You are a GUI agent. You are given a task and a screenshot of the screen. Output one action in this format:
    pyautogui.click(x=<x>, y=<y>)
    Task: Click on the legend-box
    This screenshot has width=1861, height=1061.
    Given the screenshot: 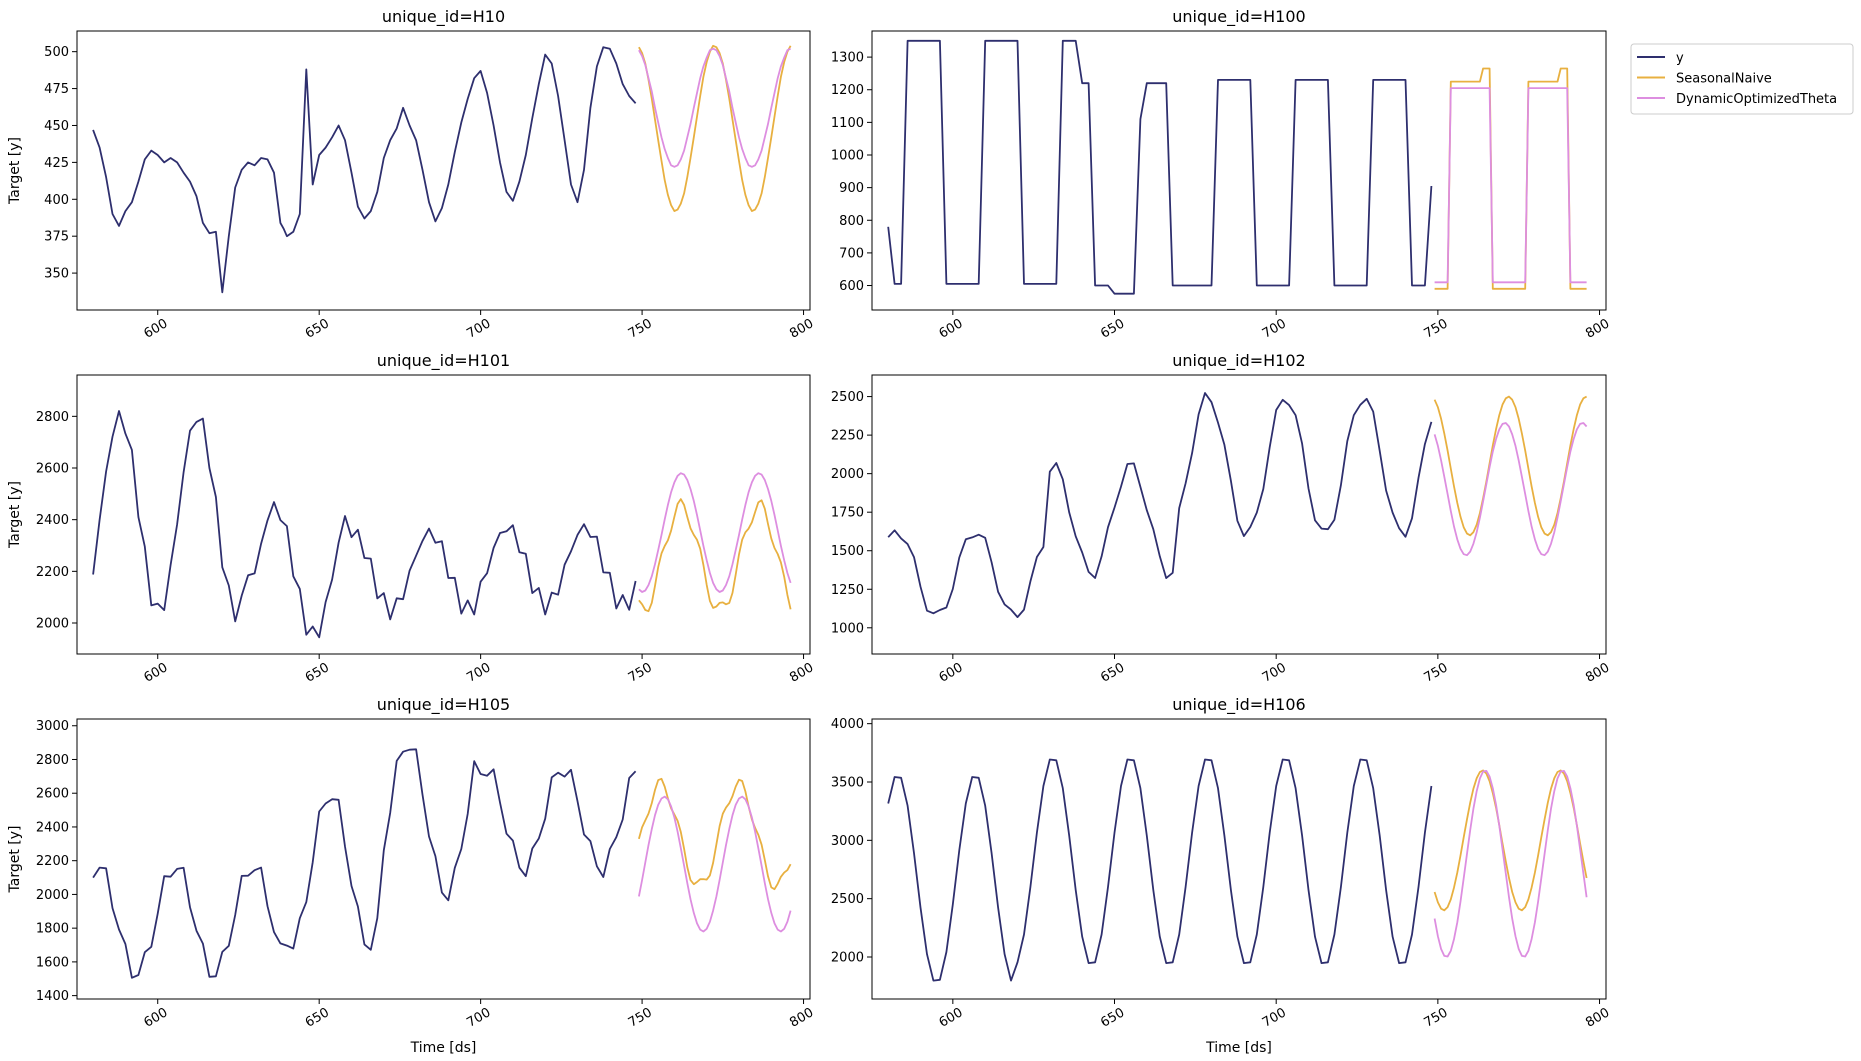 What is the action you would take?
    pyautogui.click(x=1742, y=79)
    